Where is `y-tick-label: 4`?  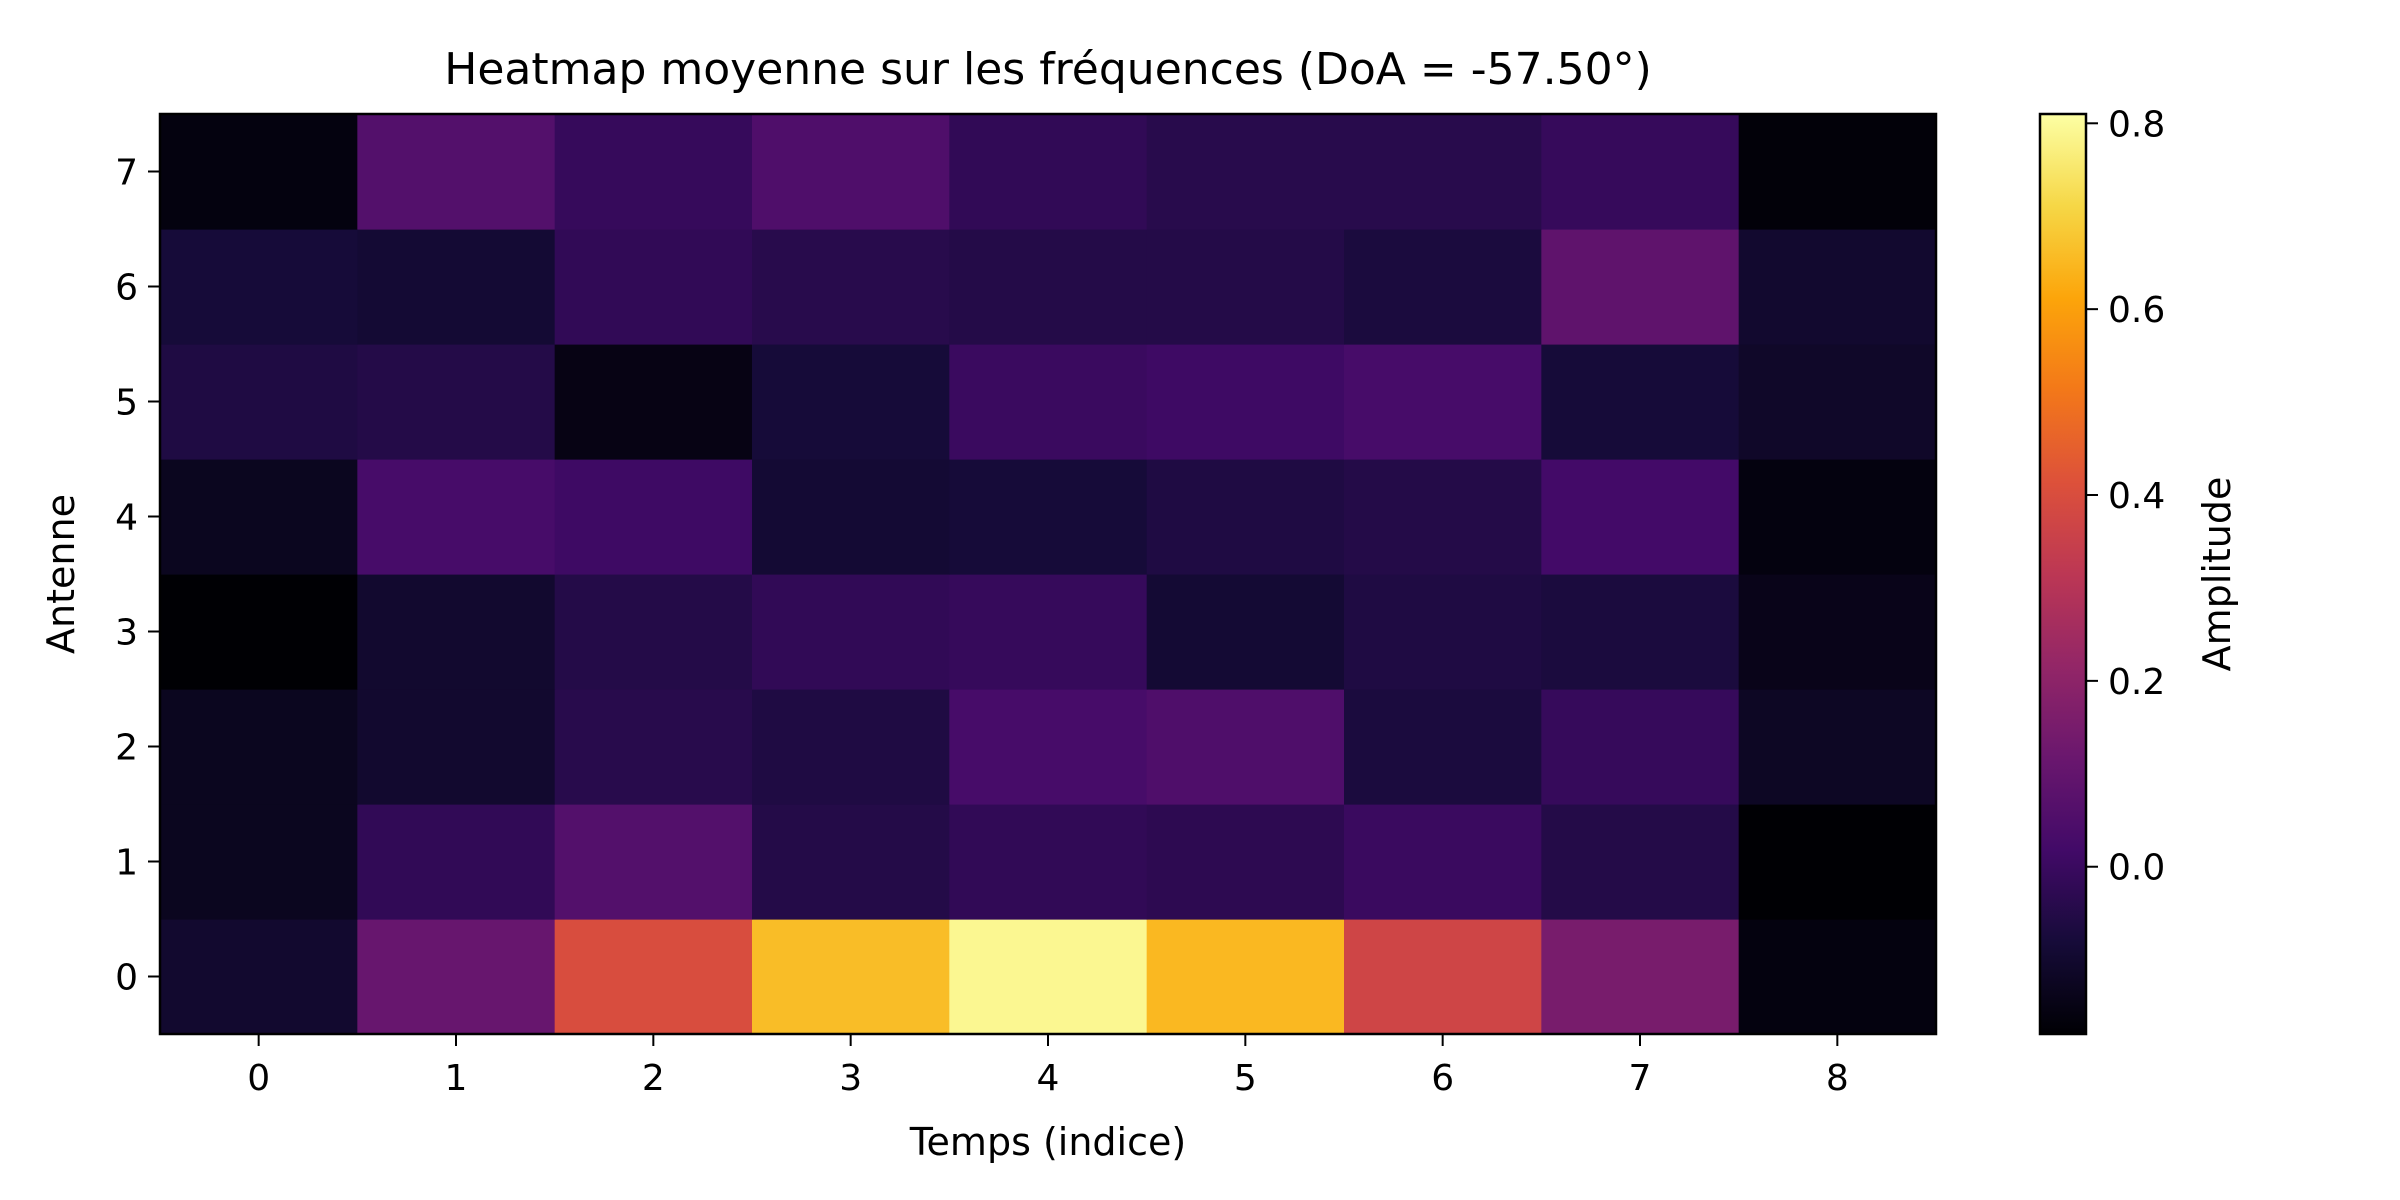
y-tick-label: 4 is located at coordinates (126, 518).